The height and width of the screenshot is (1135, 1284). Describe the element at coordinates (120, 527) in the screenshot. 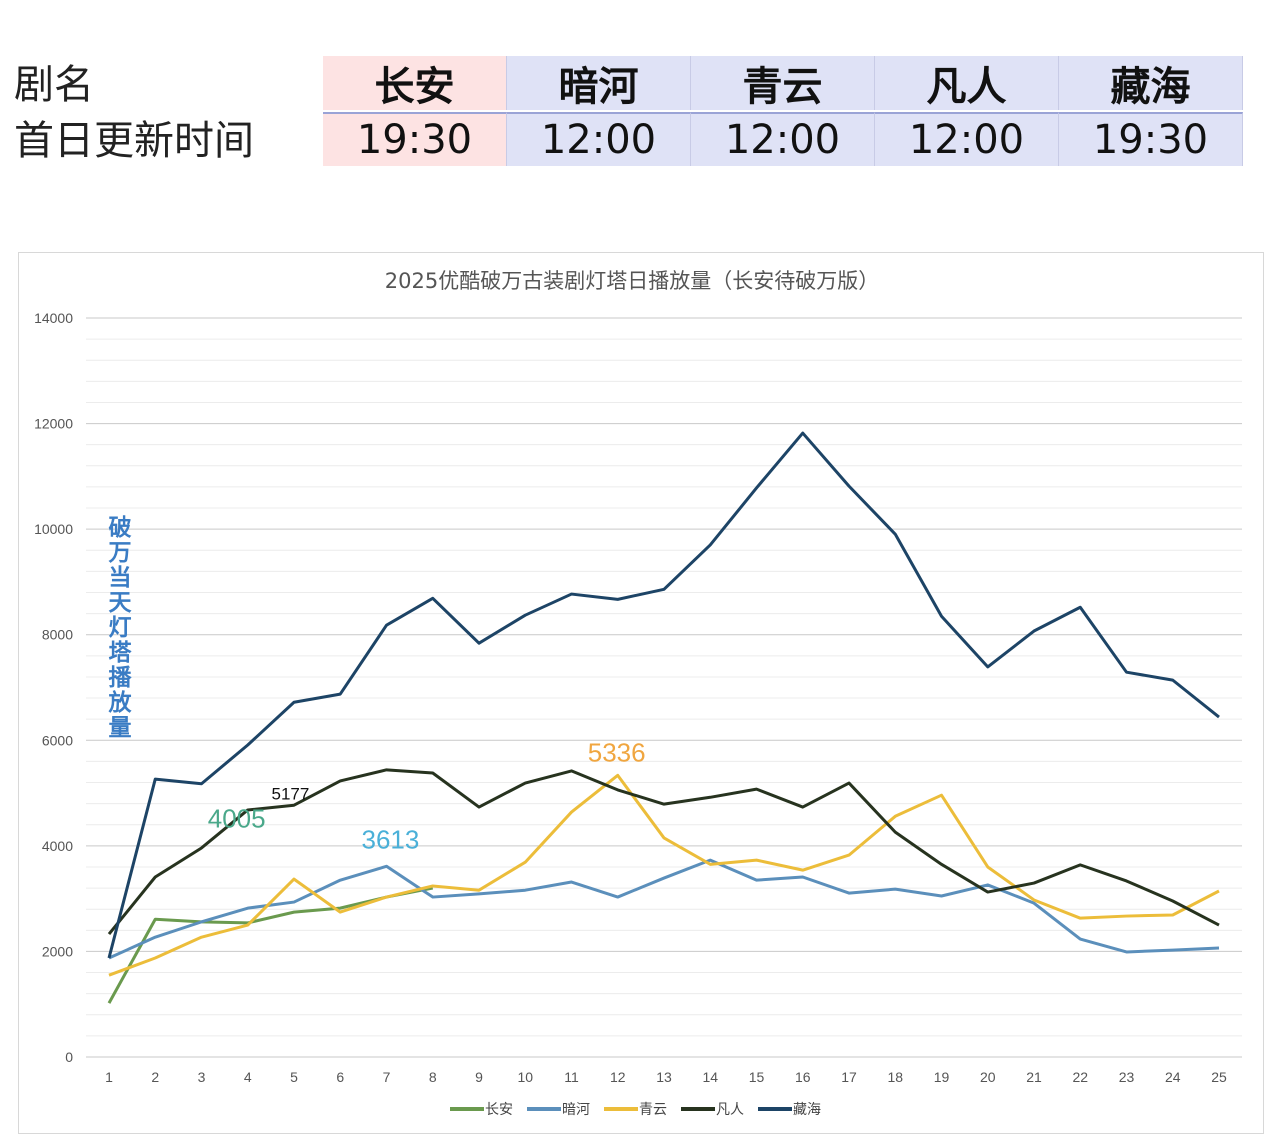

I see `side-note-char: 破` at that location.